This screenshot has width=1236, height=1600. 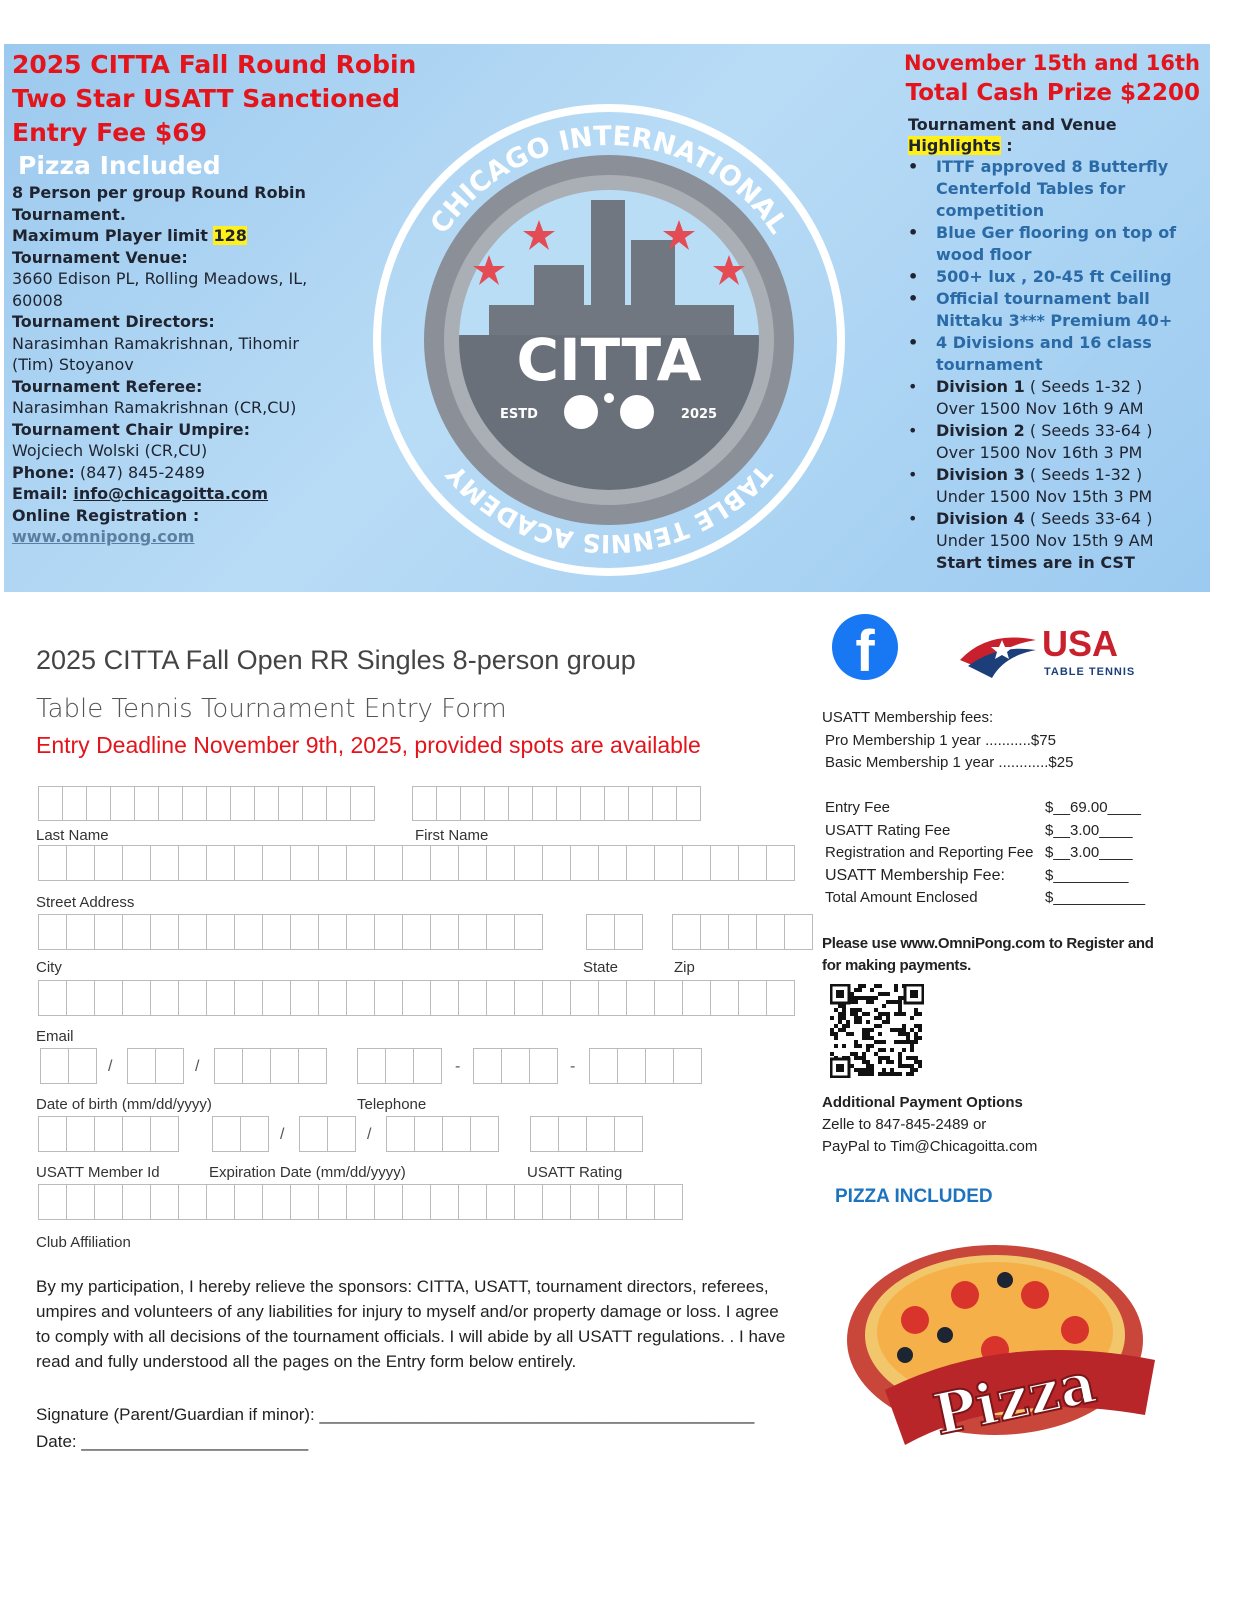 What do you see at coordinates (865, 647) in the screenshot?
I see `facebook-icon: f` at bounding box center [865, 647].